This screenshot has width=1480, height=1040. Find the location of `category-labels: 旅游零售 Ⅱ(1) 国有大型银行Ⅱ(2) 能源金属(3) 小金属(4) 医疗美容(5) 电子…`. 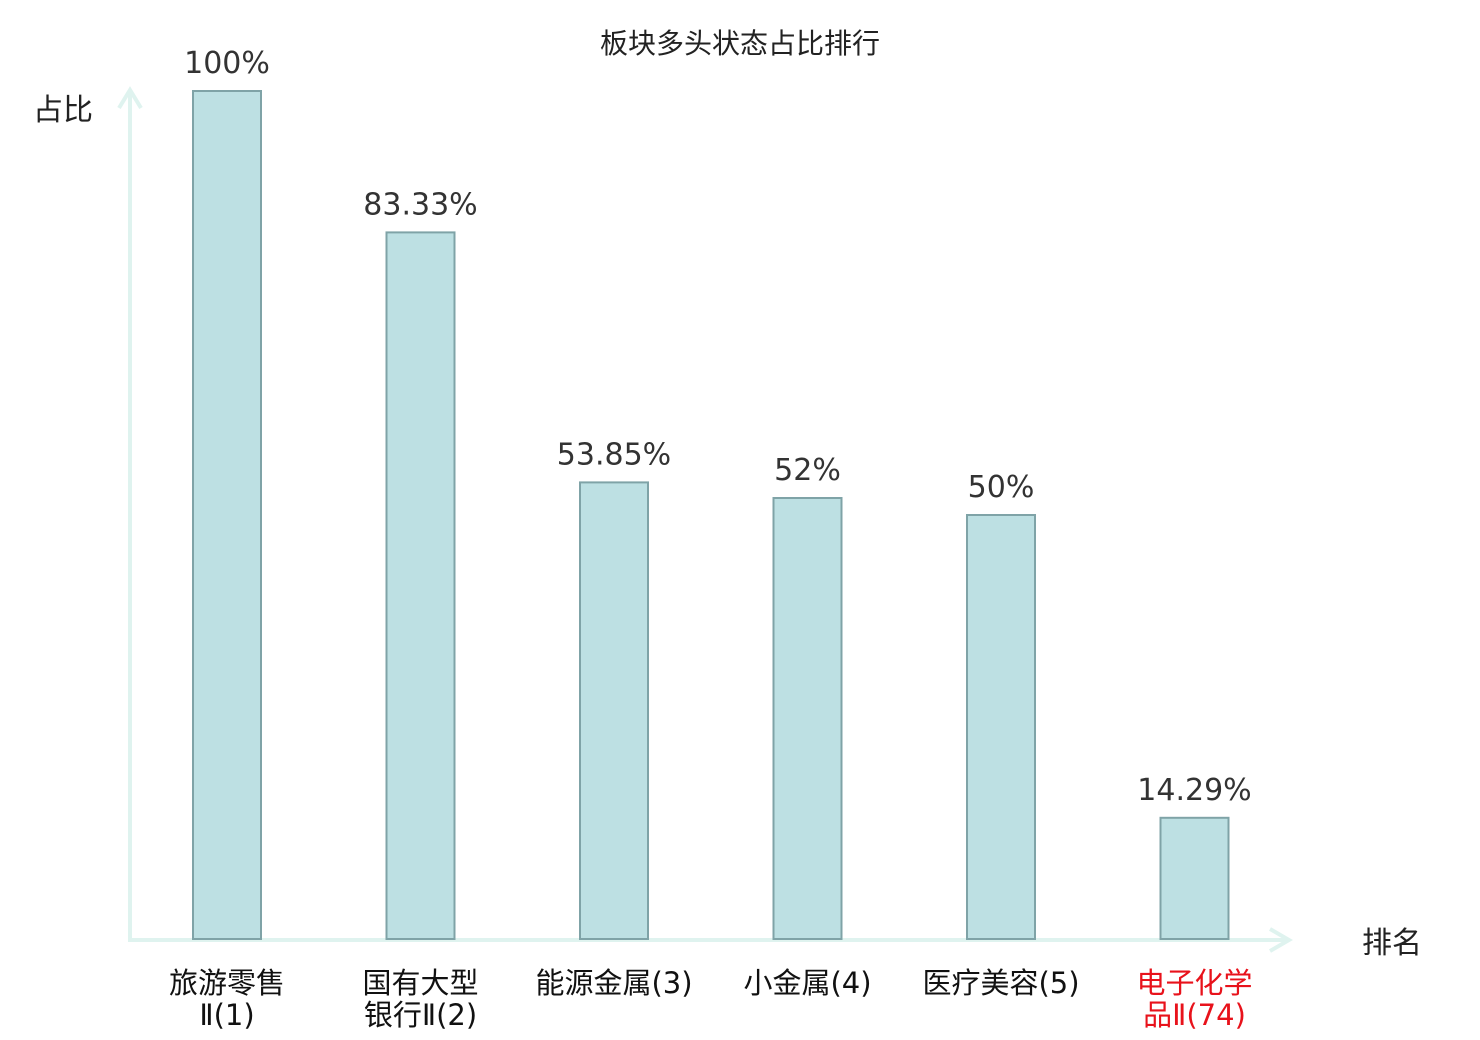

category-labels: 旅游零售 Ⅱ(1) 国有大型银行Ⅱ(2) 能源金属(3) 小金属(4) 医疗美容(5) 电子… is located at coordinates (711, 999).